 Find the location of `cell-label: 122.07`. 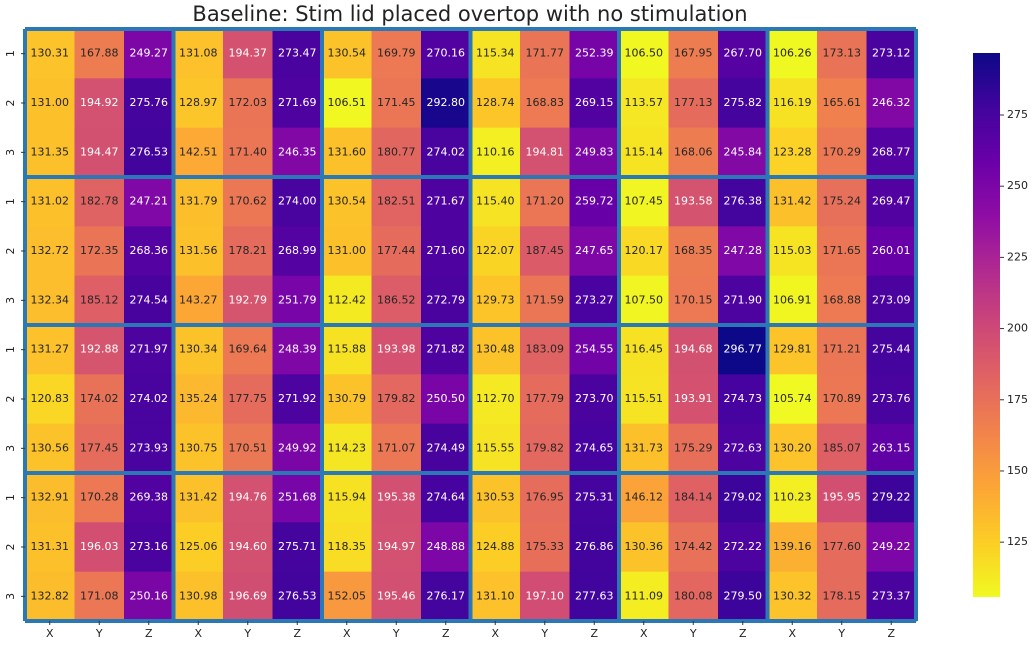

cell-label: 122.07 is located at coordinates (495, 250).